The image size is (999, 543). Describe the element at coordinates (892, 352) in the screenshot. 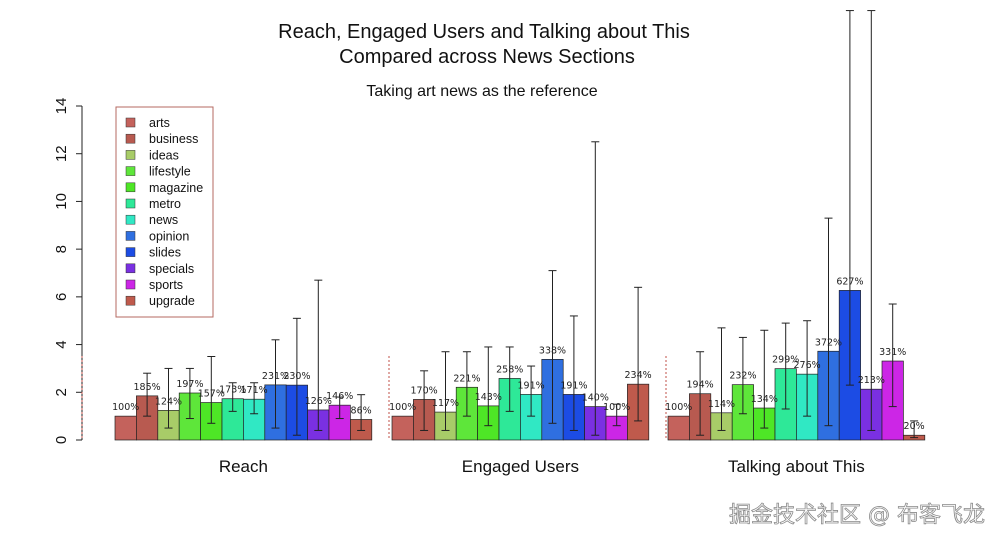

I see `data-label: 331%` at that location.